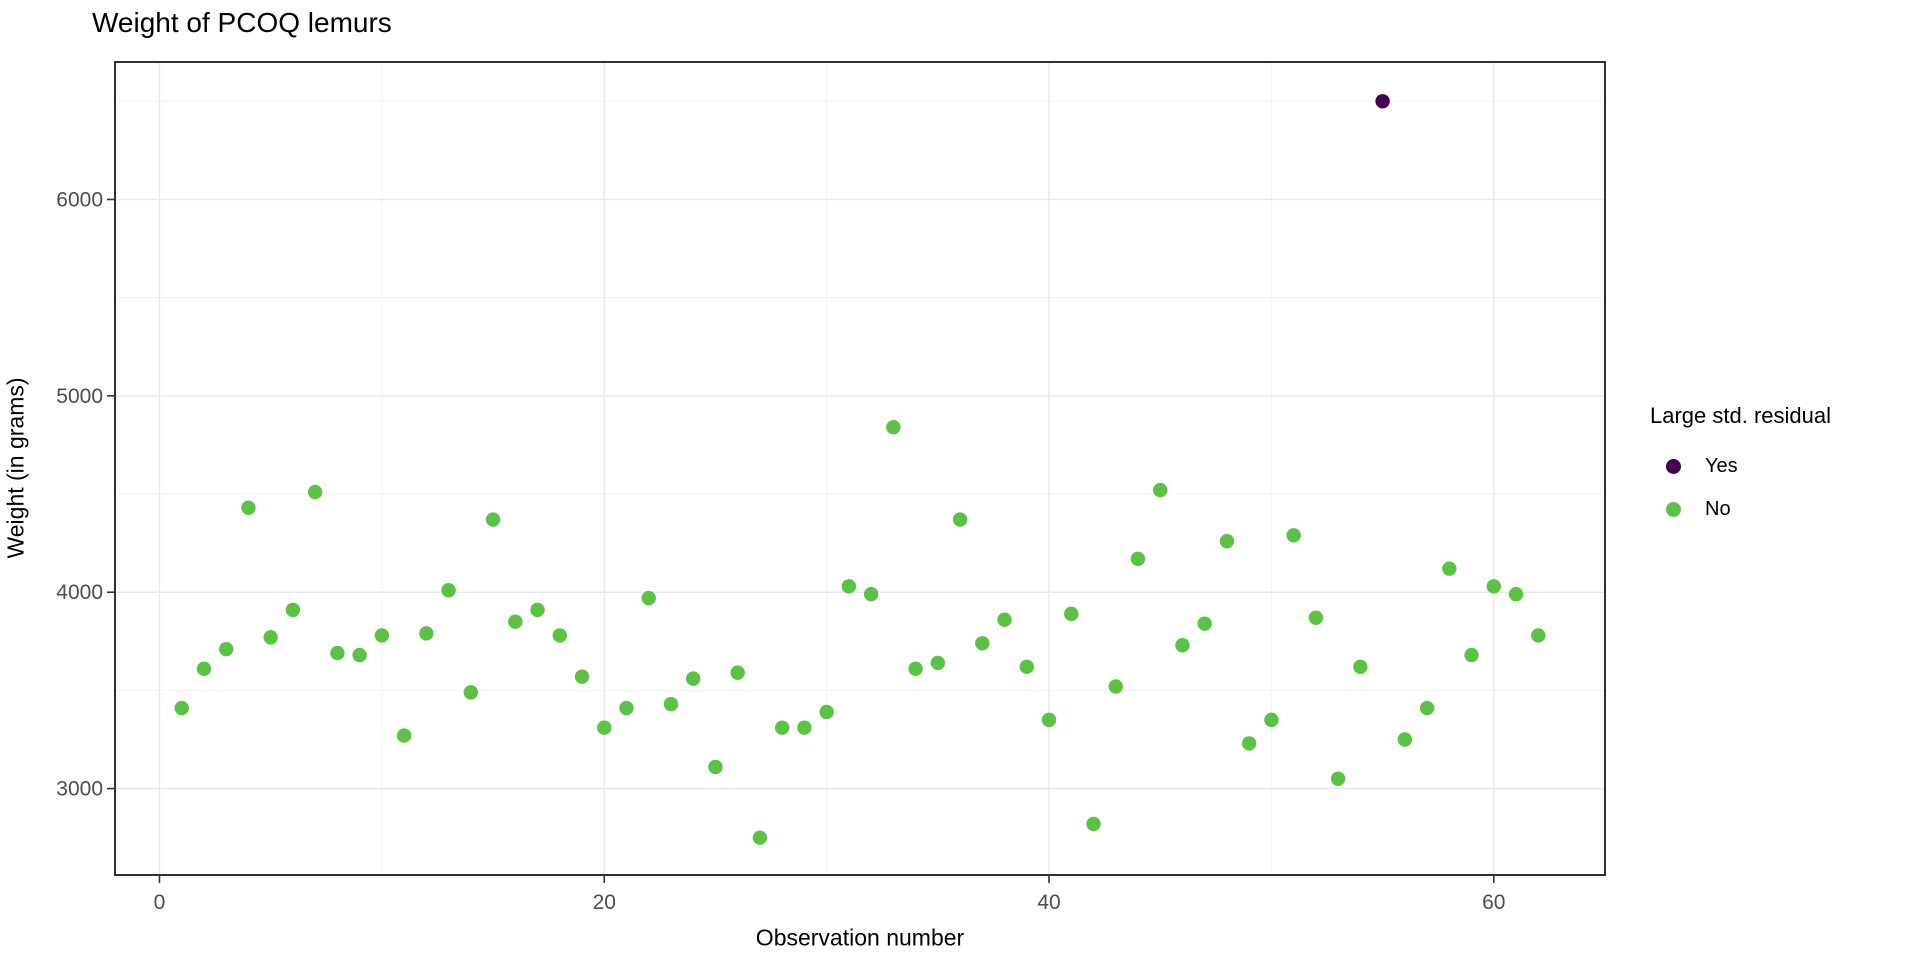  Describe the element at coordinates (860, 937) in the screenshot. I see `x-axis-title: Observation number` at that location.